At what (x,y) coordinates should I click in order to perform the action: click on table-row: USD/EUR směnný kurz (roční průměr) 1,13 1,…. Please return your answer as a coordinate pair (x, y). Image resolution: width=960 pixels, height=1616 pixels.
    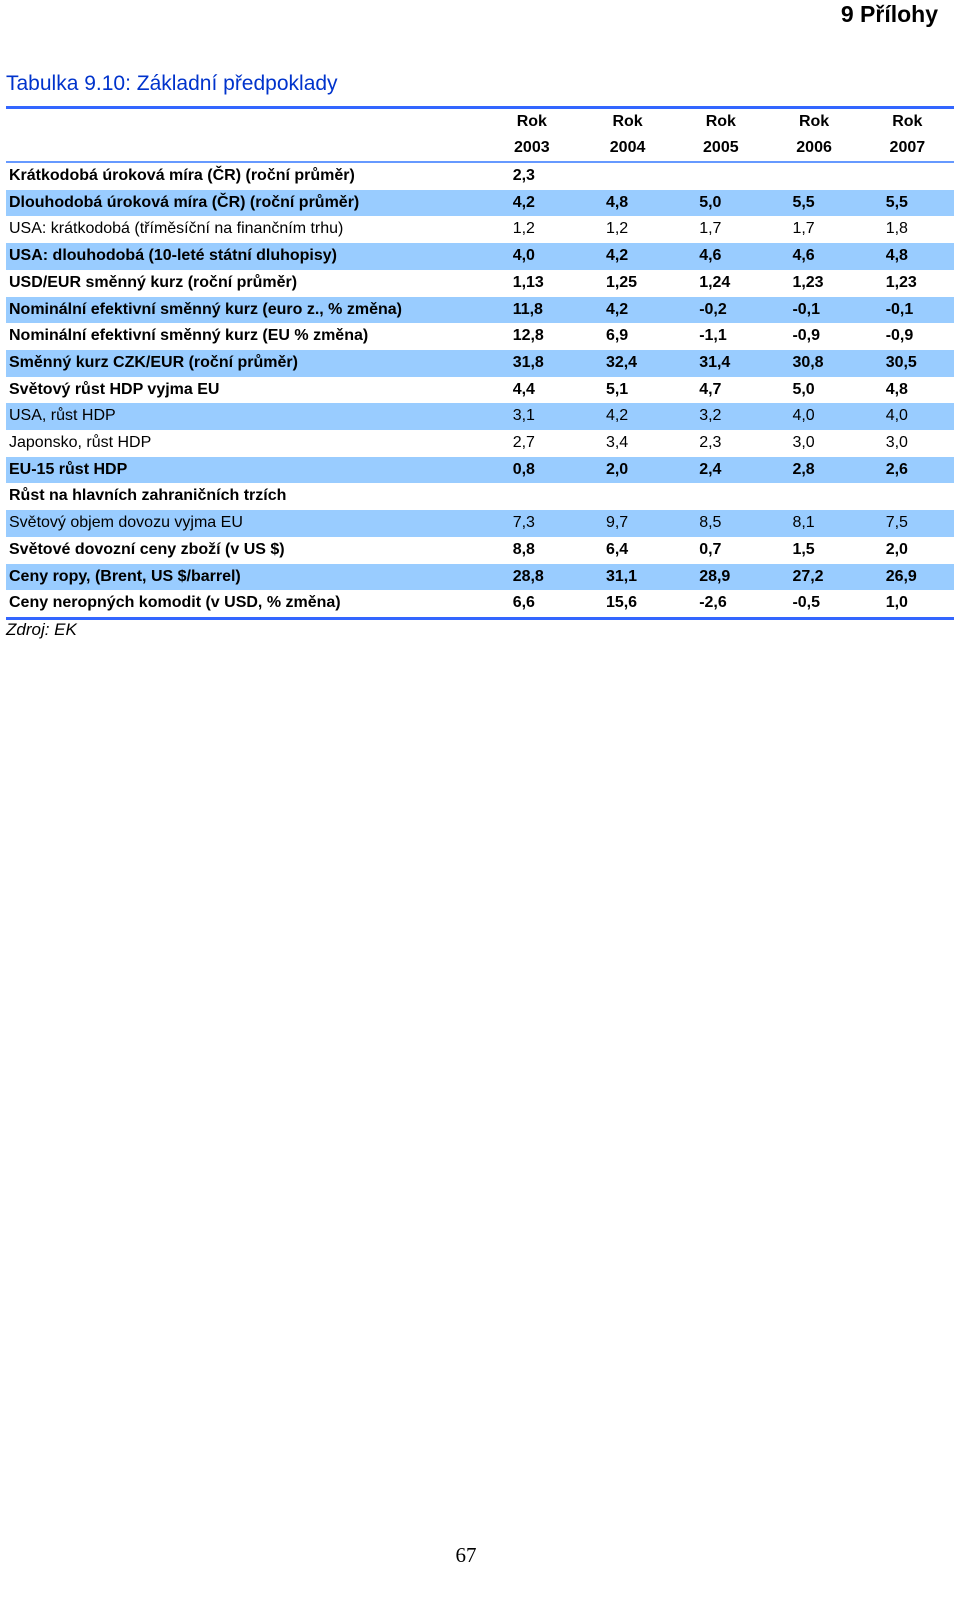
    Looking at the image, I should click on (480, 283).